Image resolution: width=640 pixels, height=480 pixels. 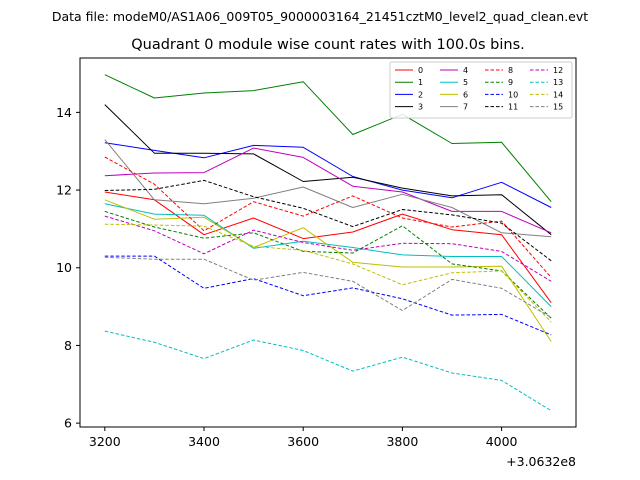 What do you see at coordinates (64, 267) in the screenshot?
I see `y-tick-label-10: 10` at bounding box center [64, 267].